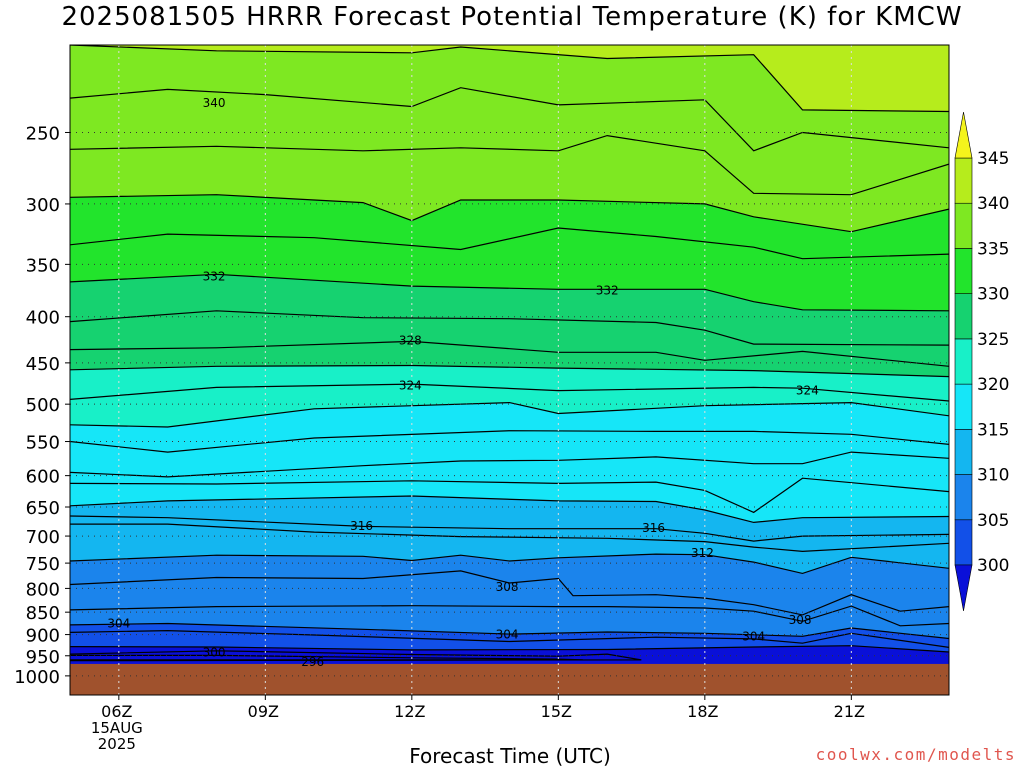 The image size is (1024, 768). What do you see at coordinates (214, 652) in the screenshot?
I see `contour-label: 300` at bounding box center [214, 652].